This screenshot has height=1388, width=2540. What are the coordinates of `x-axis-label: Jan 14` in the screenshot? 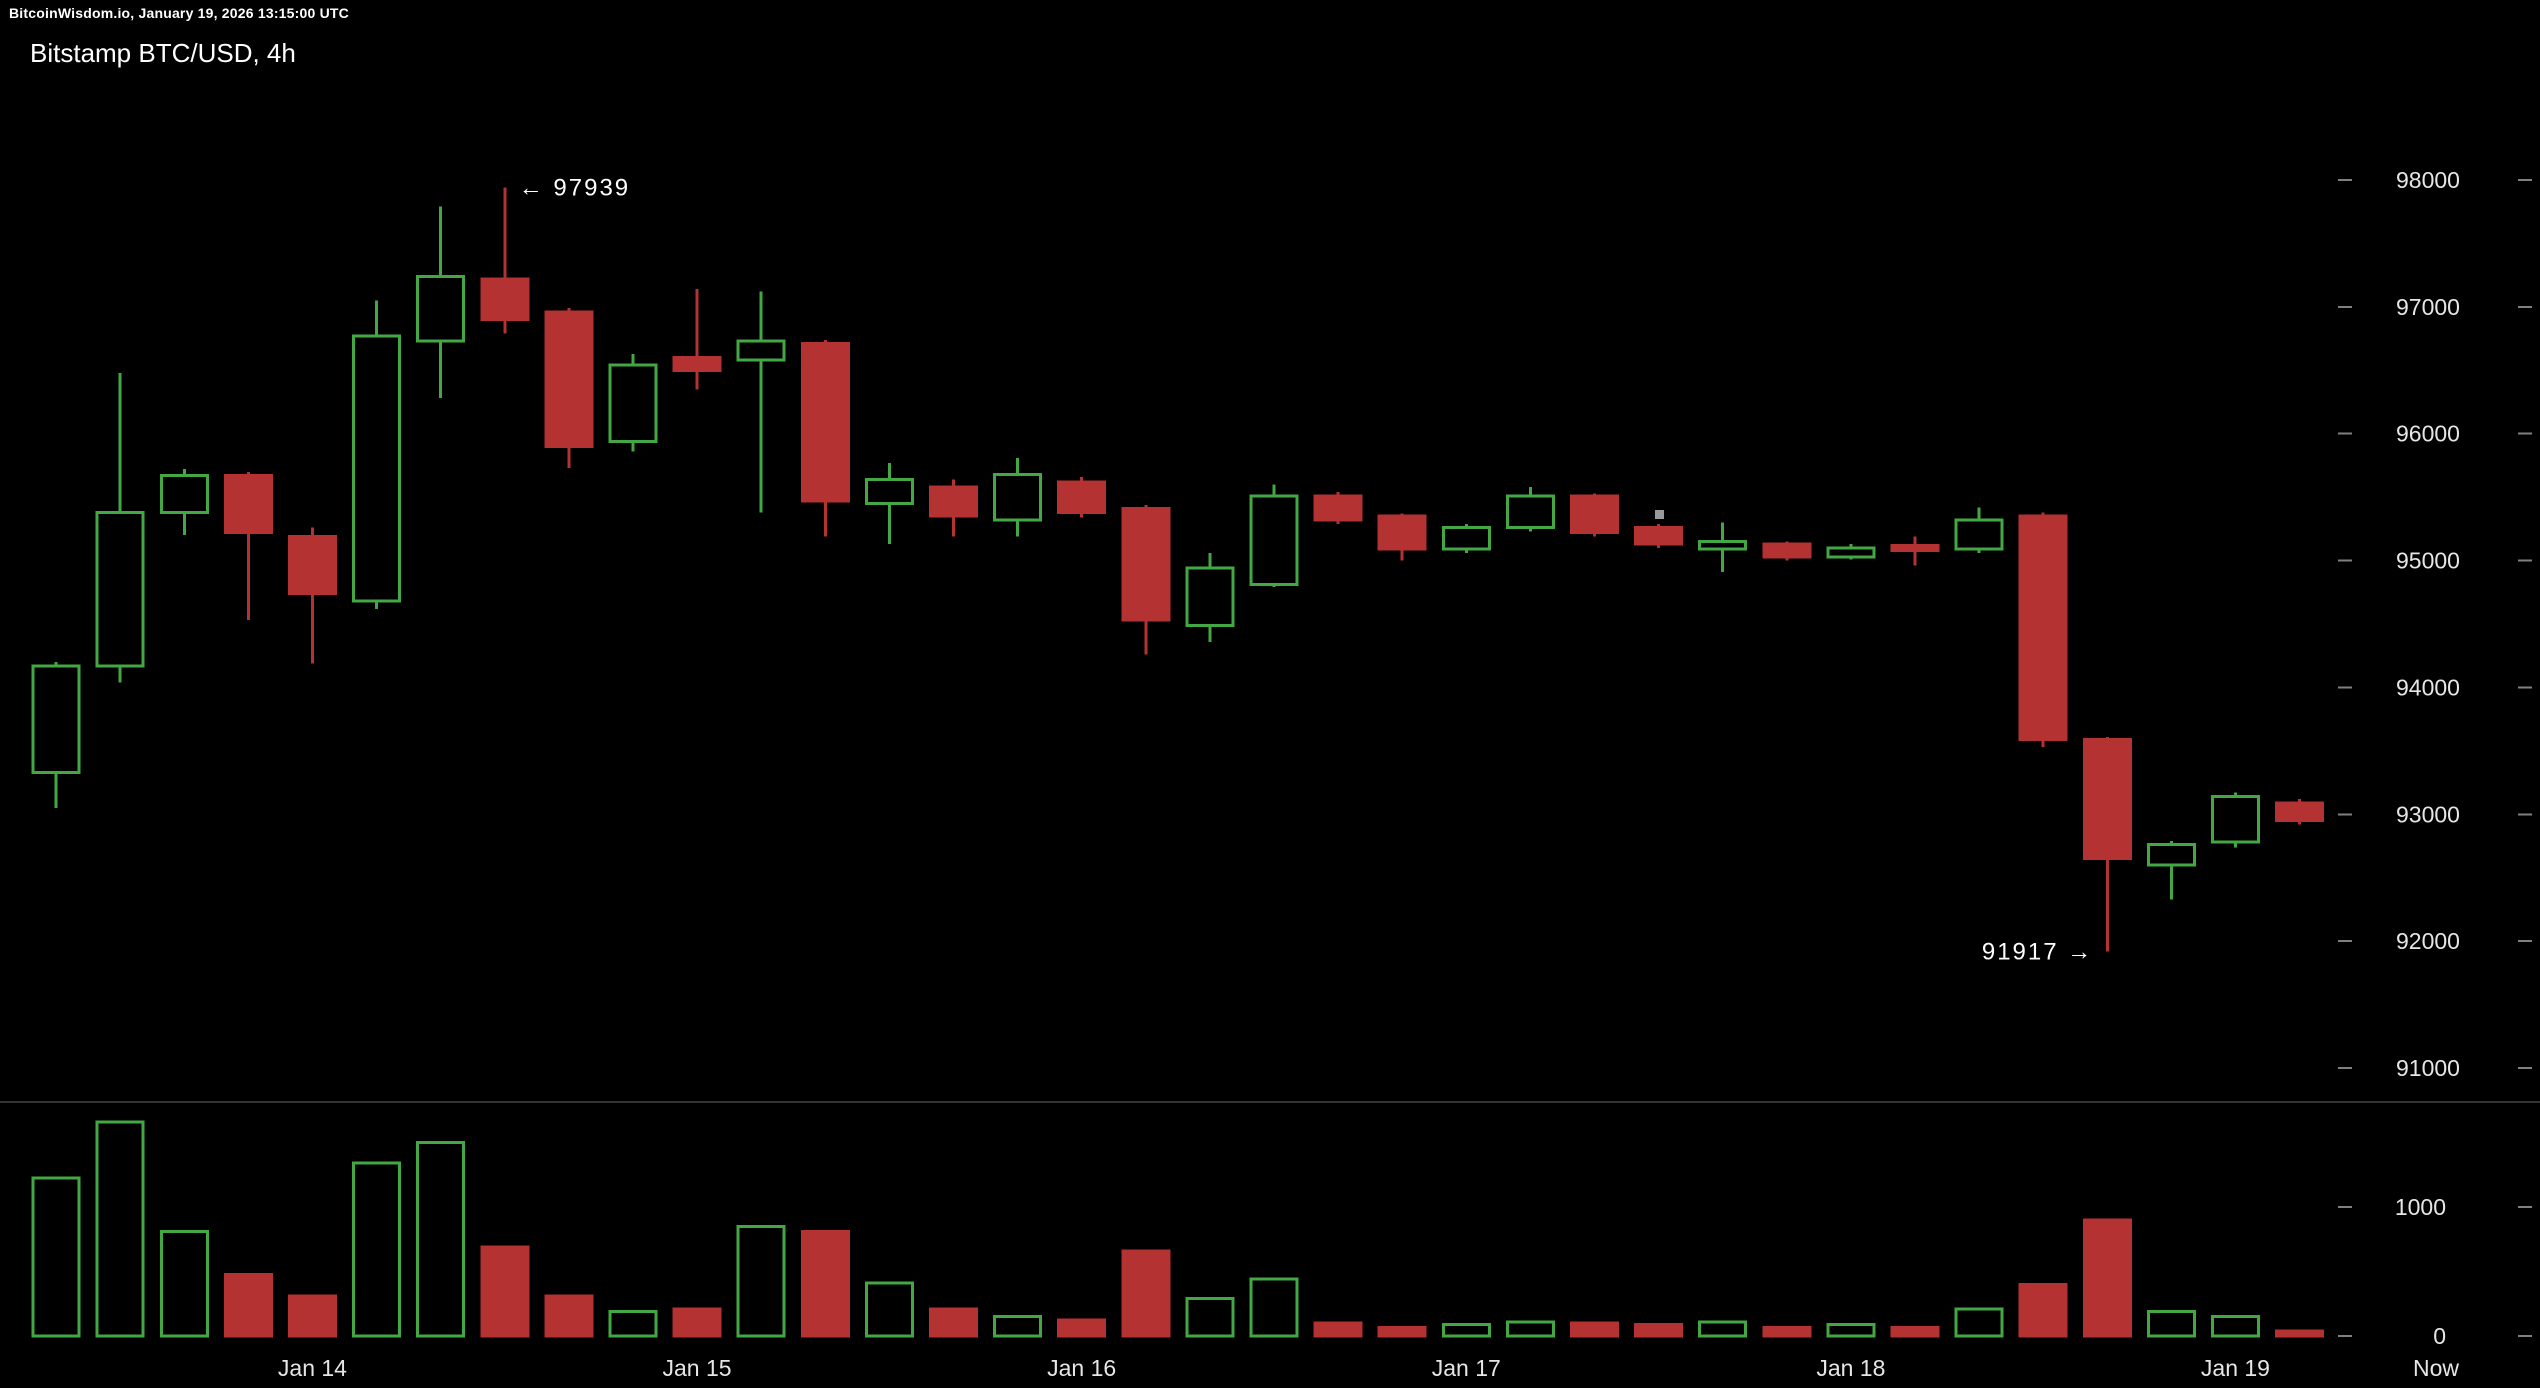 It's located at (312, 1368).